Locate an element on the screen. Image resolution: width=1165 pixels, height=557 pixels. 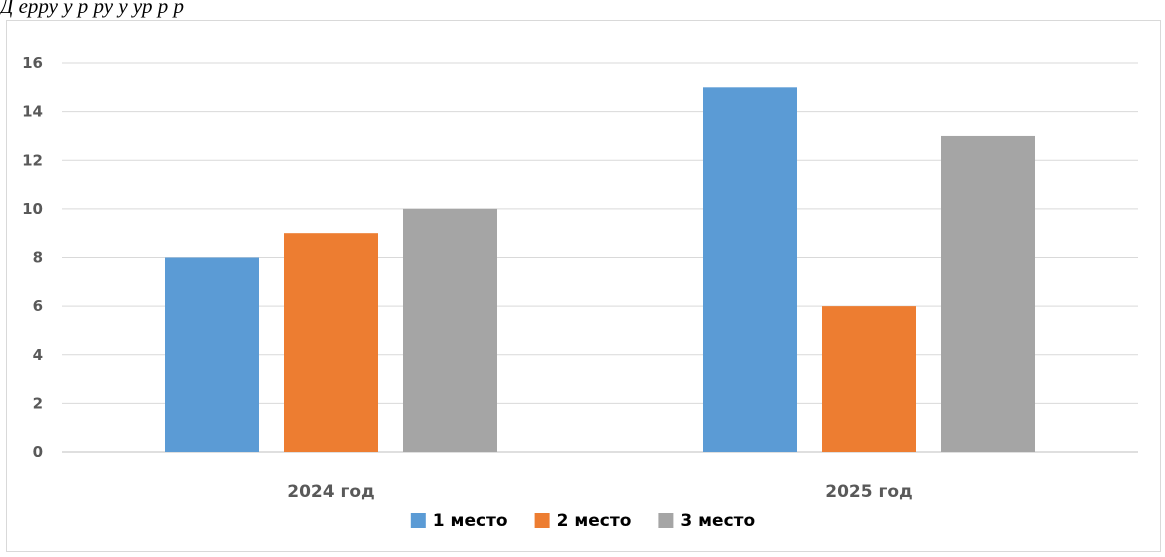
y-tick-label: 10 is located at coordinates (32, 209).